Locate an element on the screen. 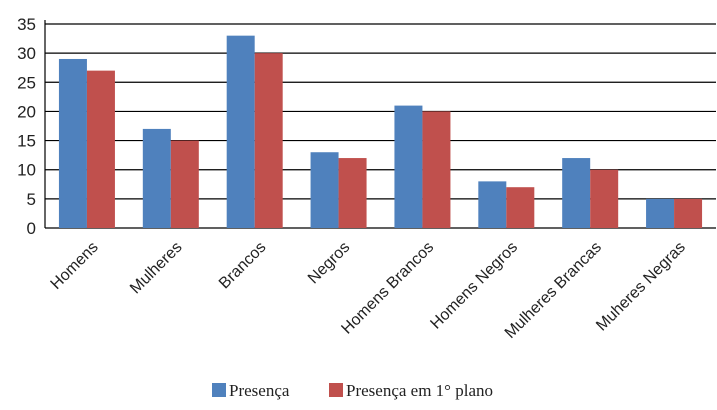 This screenshot has height=410, width=717. legend-label: Presença em 1° plano is located at coordinates (419, 390).